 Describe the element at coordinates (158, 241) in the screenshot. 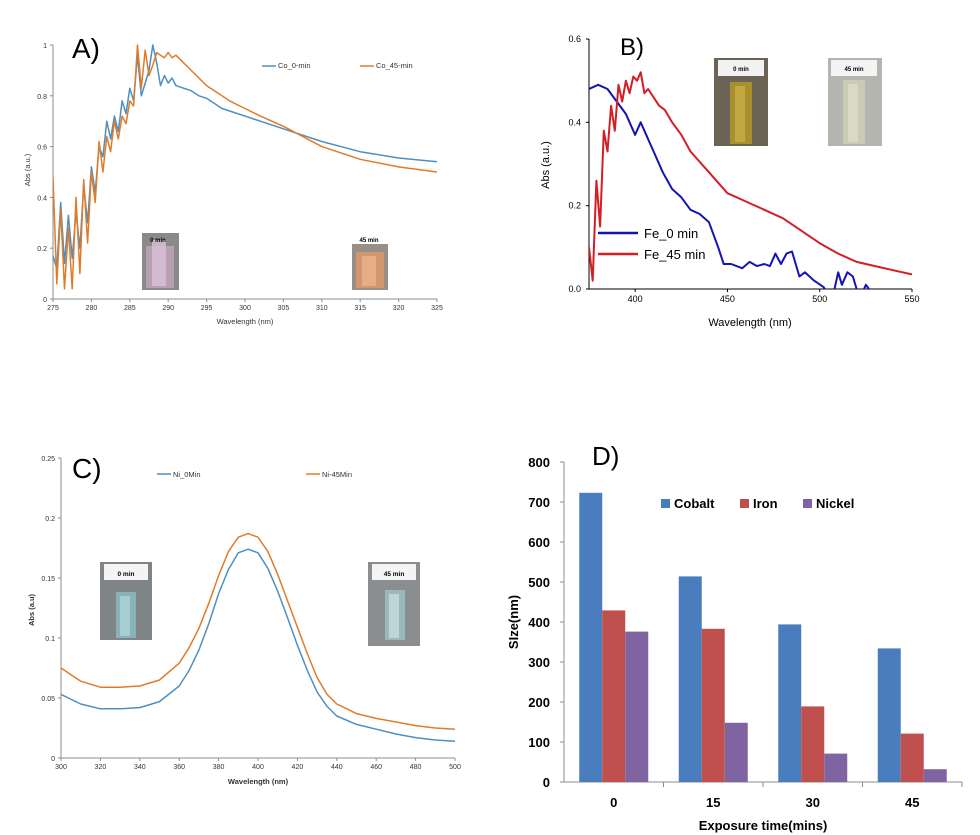

I see `inset-label-co-0: 0 min` at that location.